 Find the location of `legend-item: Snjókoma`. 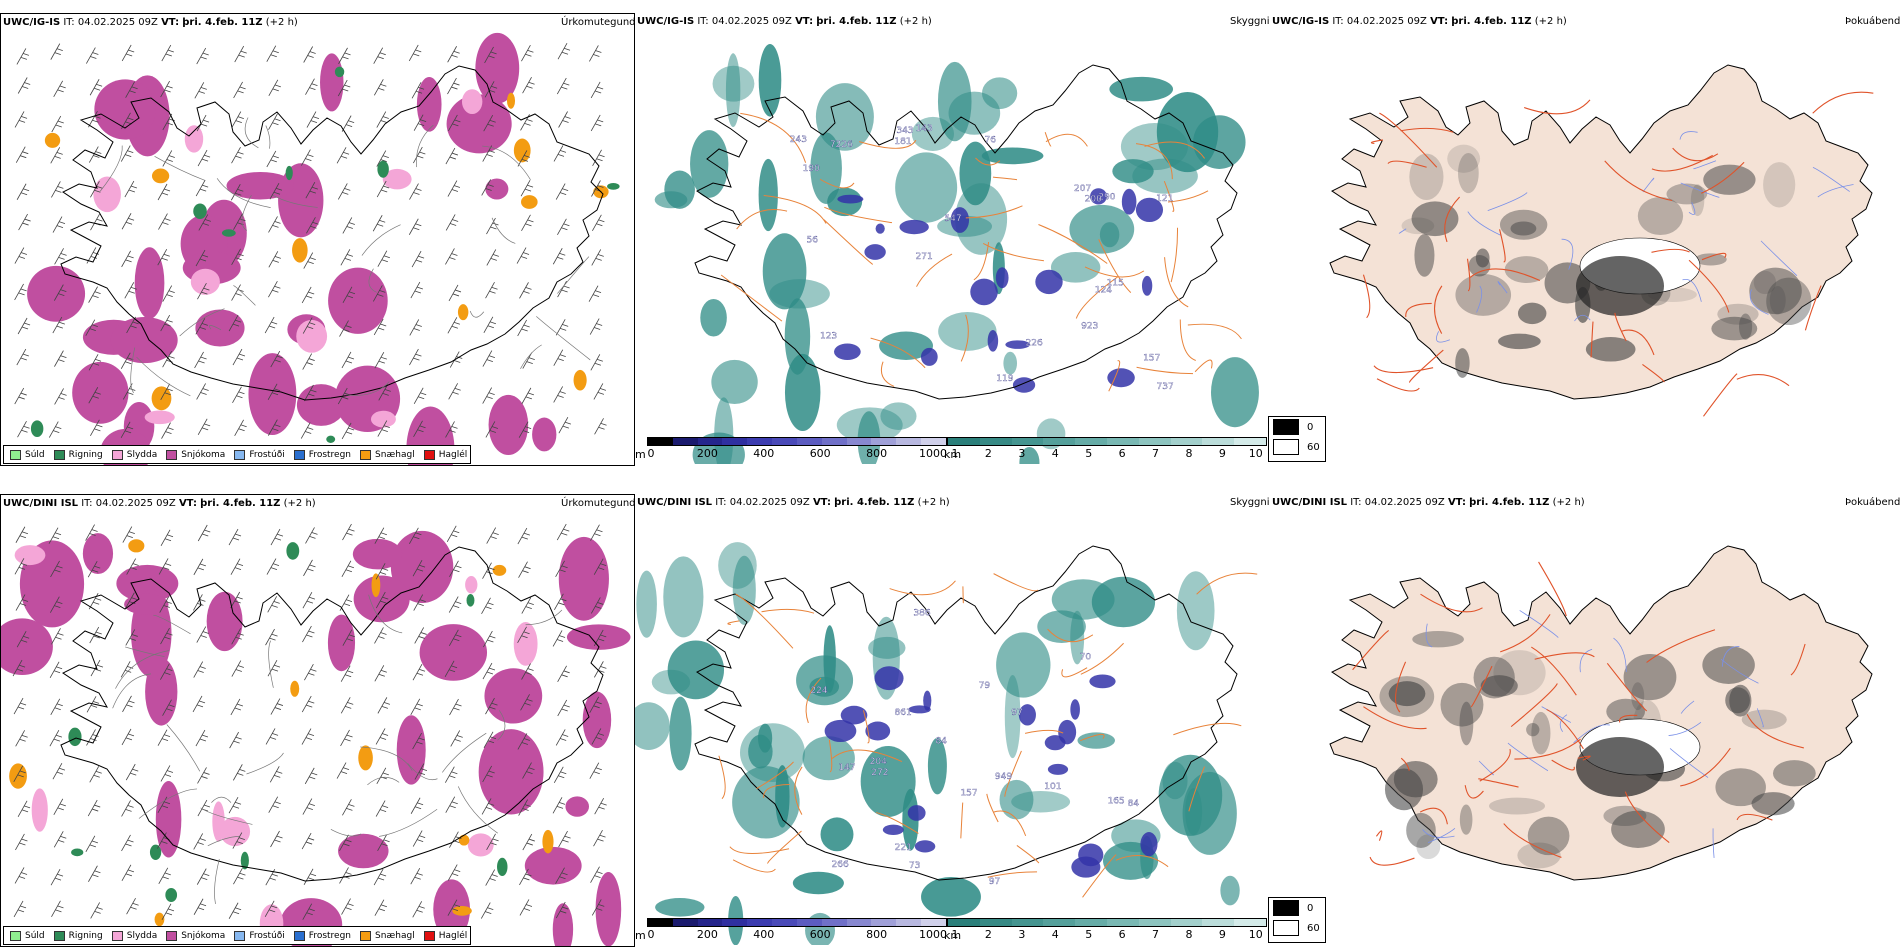

legend-item: Snjókoma is located at coordinates (196, 935).